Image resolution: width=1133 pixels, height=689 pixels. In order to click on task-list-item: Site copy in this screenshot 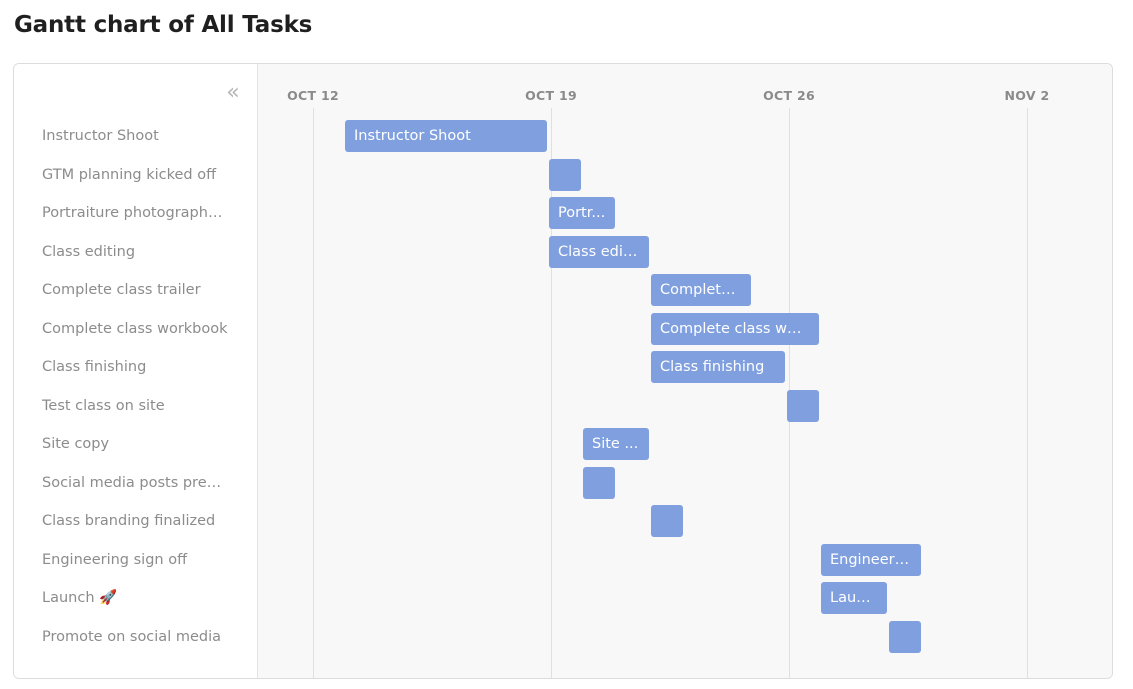, I will do `click(76, 444)`.